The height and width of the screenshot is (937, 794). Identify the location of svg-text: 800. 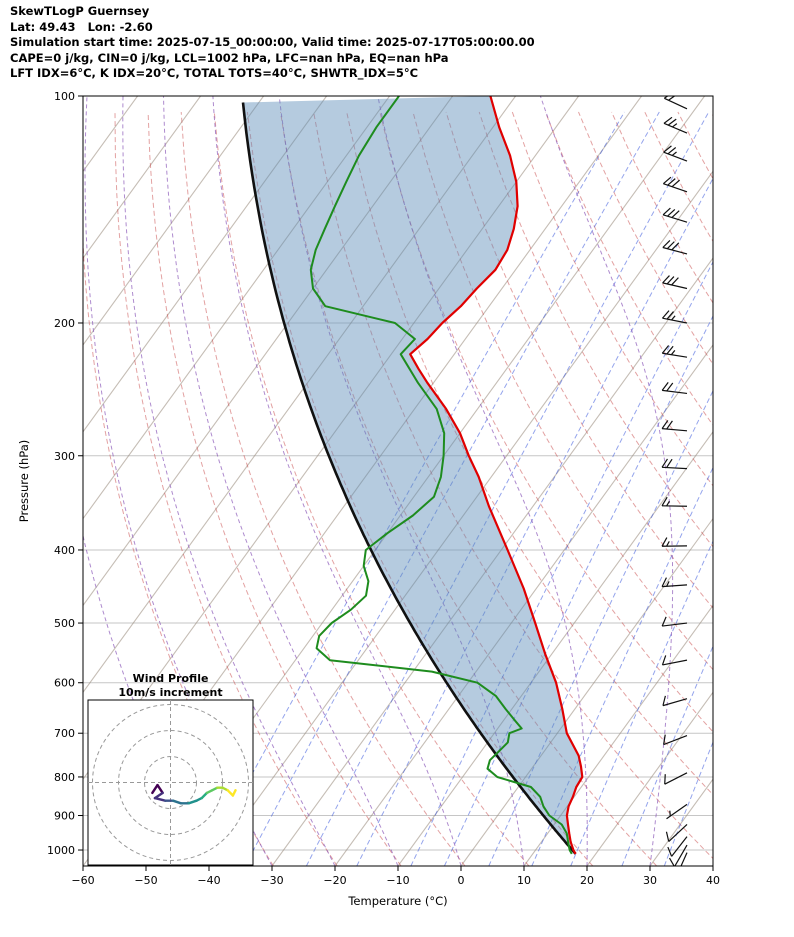
(64, 777).